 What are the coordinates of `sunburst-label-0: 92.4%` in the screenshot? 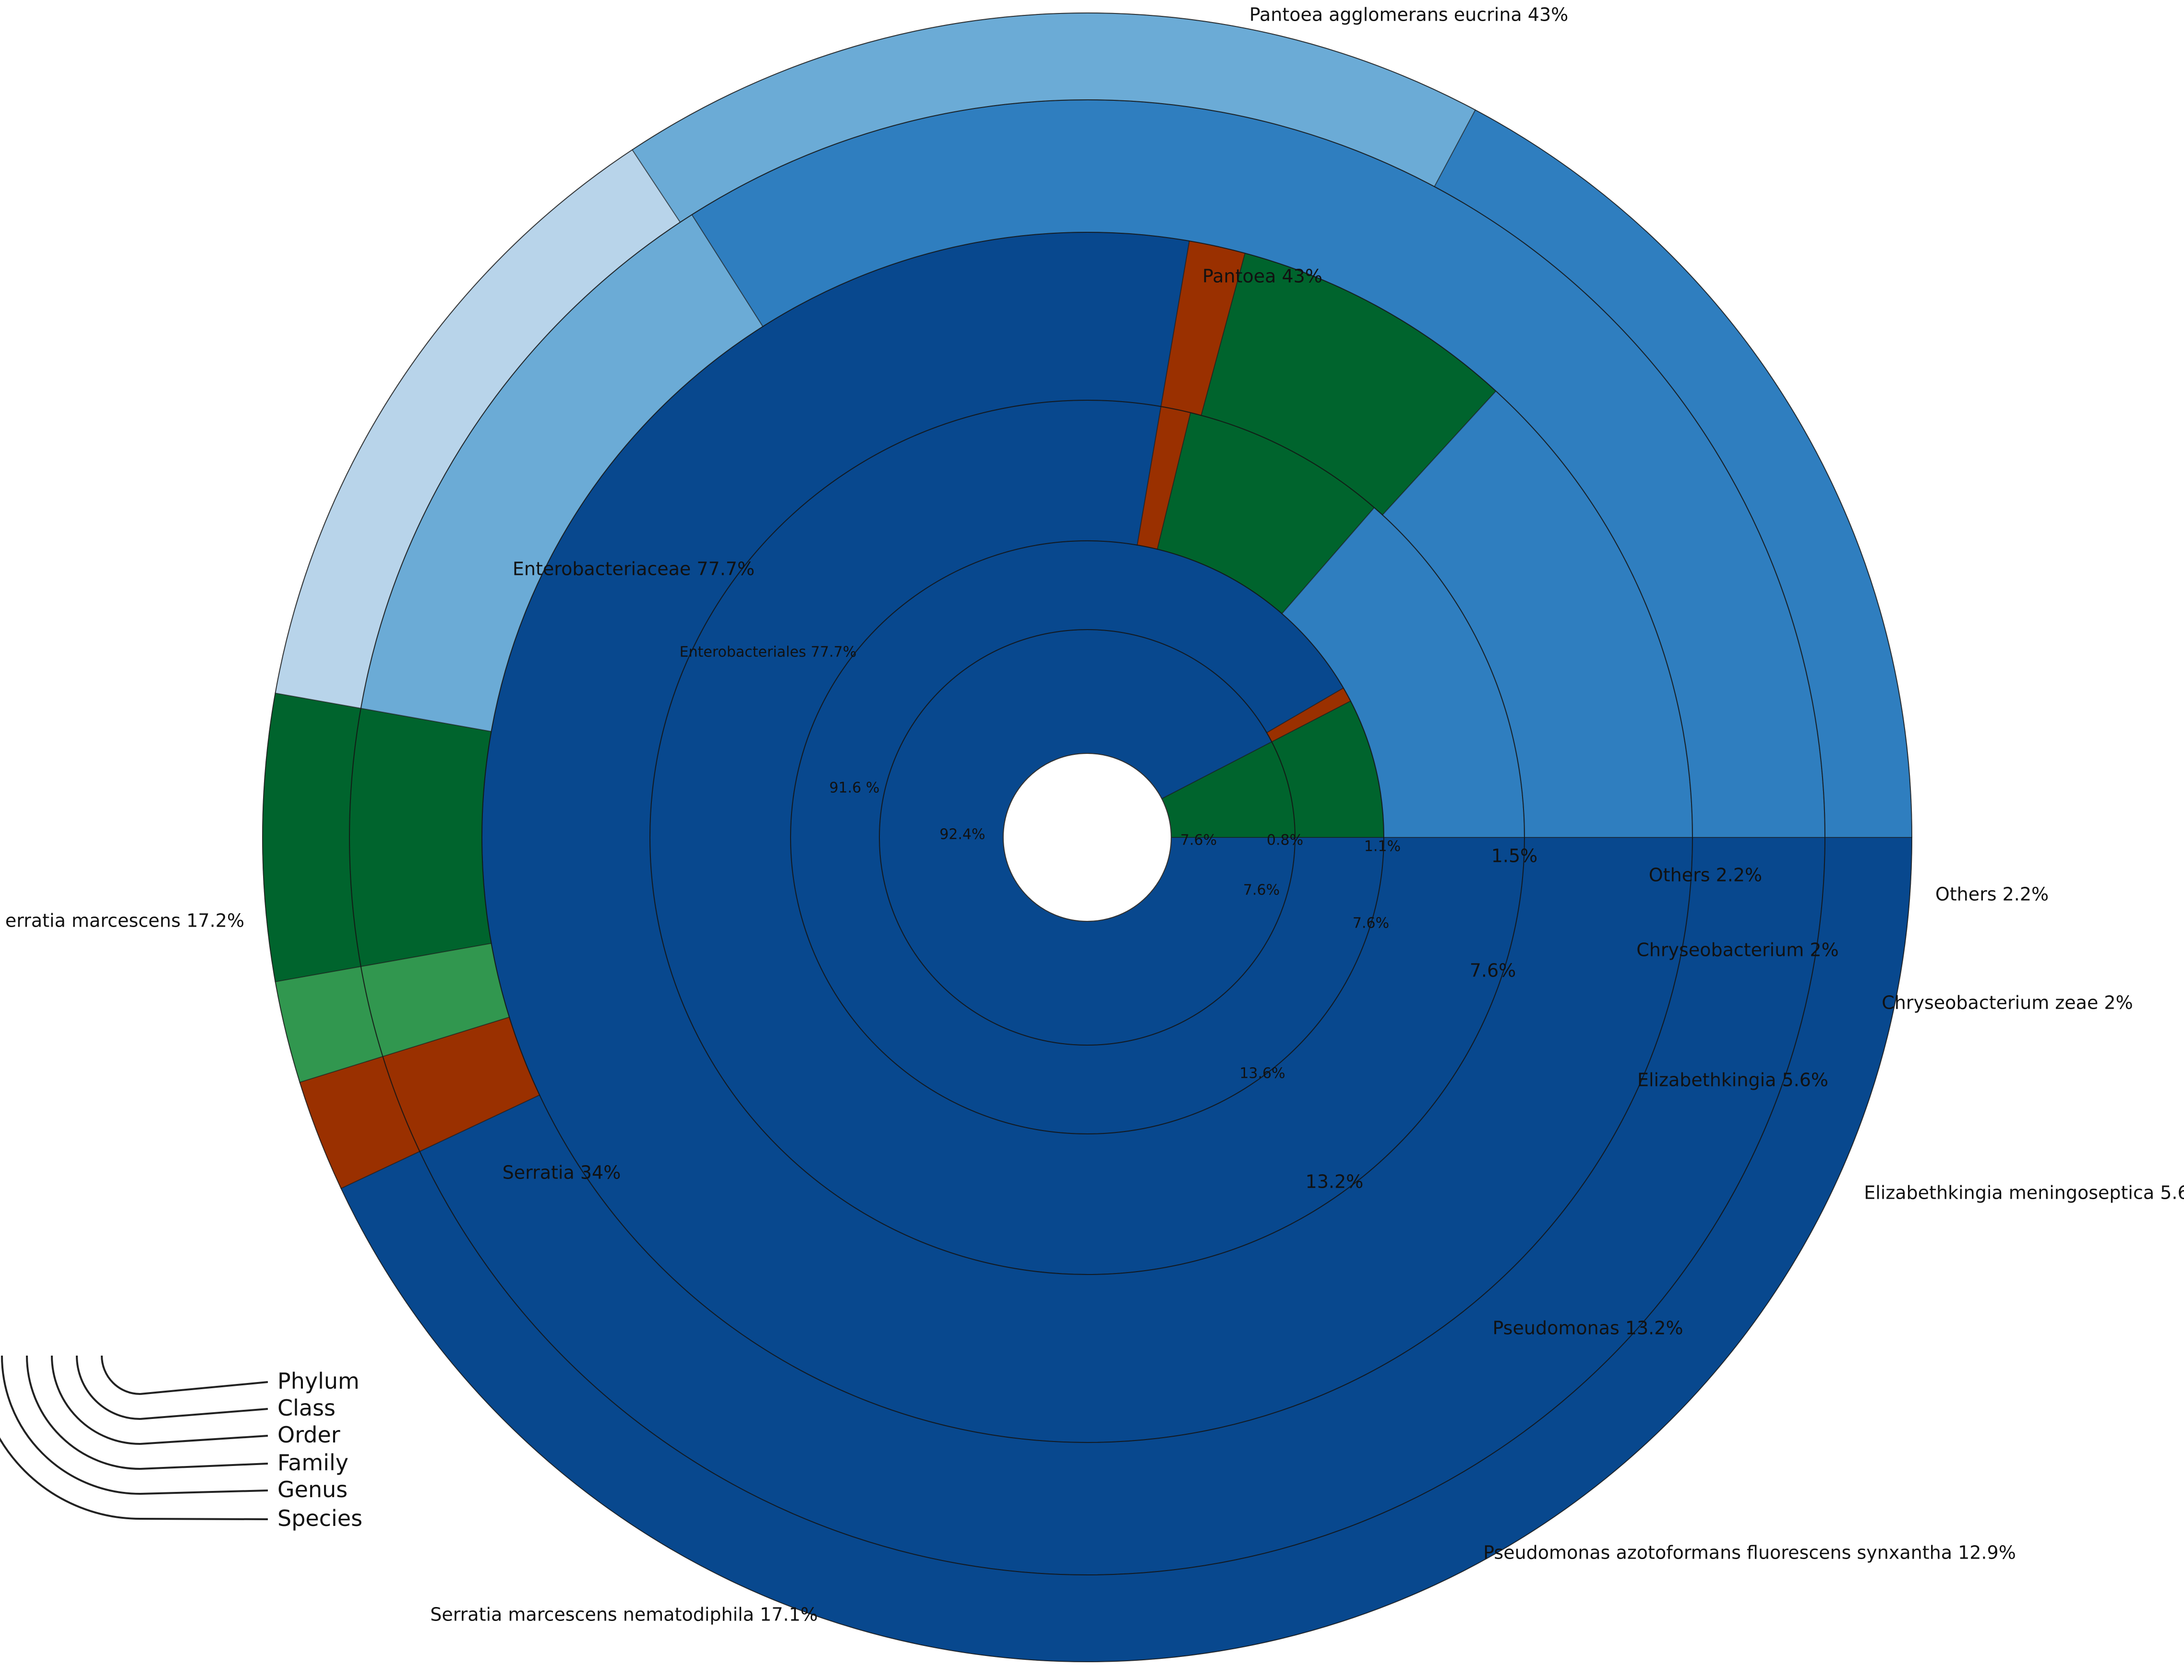 It's located at (962, 834).